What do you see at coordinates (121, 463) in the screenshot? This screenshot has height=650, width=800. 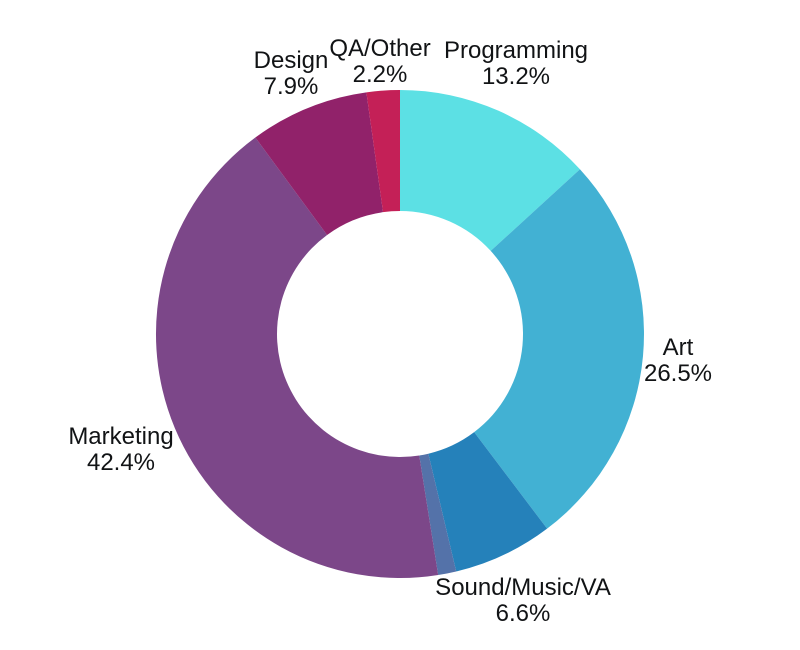 I see `label-marketing-pct: 42.4%` at bounding box center [121, 463].